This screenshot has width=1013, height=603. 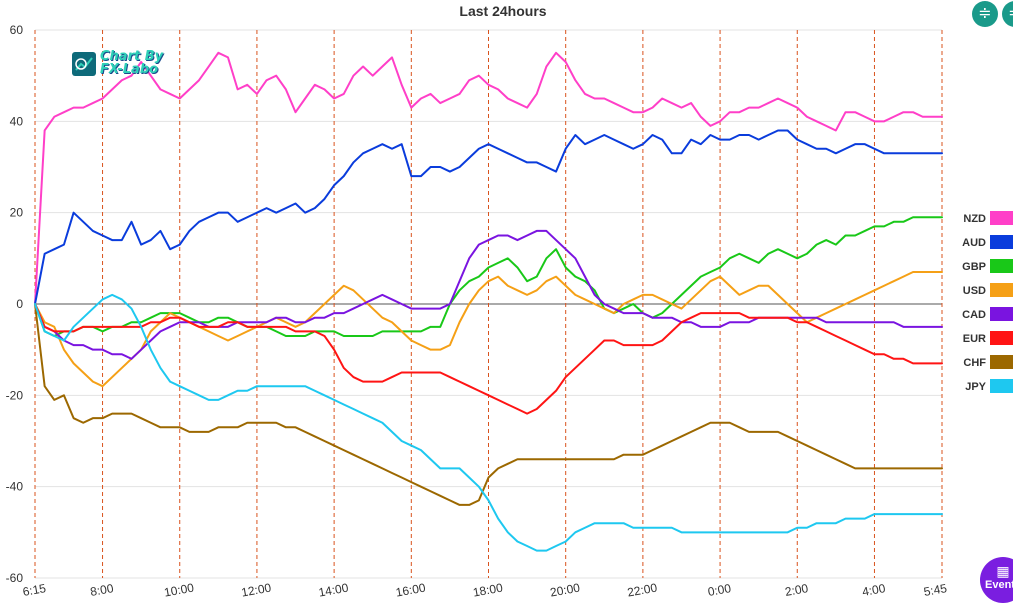 I want to click on collapse-icon: ≑, so click(x=985, y=13).